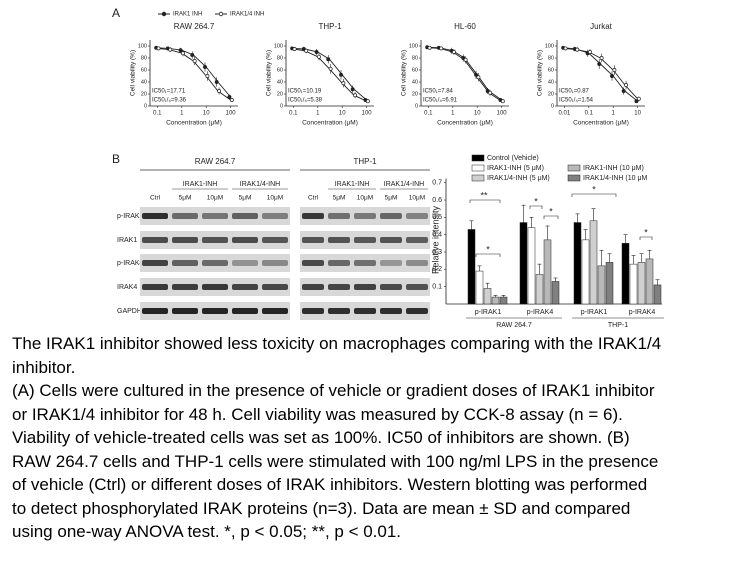  I want to click on y-tick-label: 0.5, so click(437, 217).